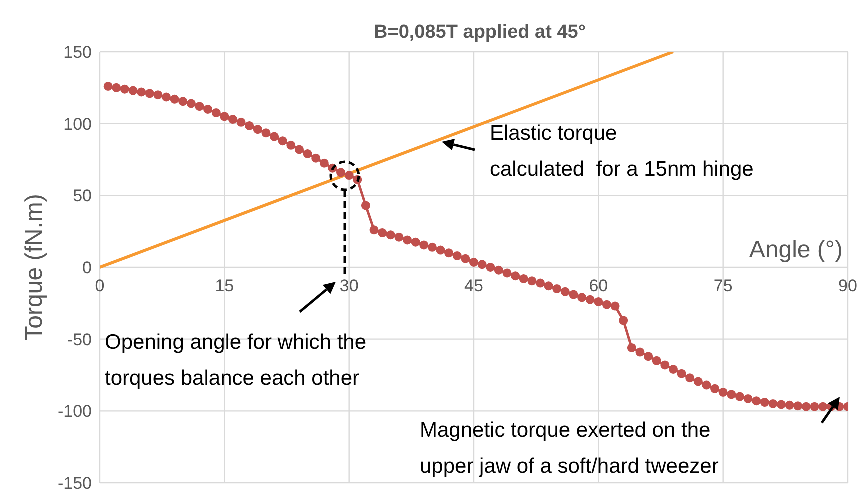  I want to click on y-tick-label: 150, so click(78, 52).